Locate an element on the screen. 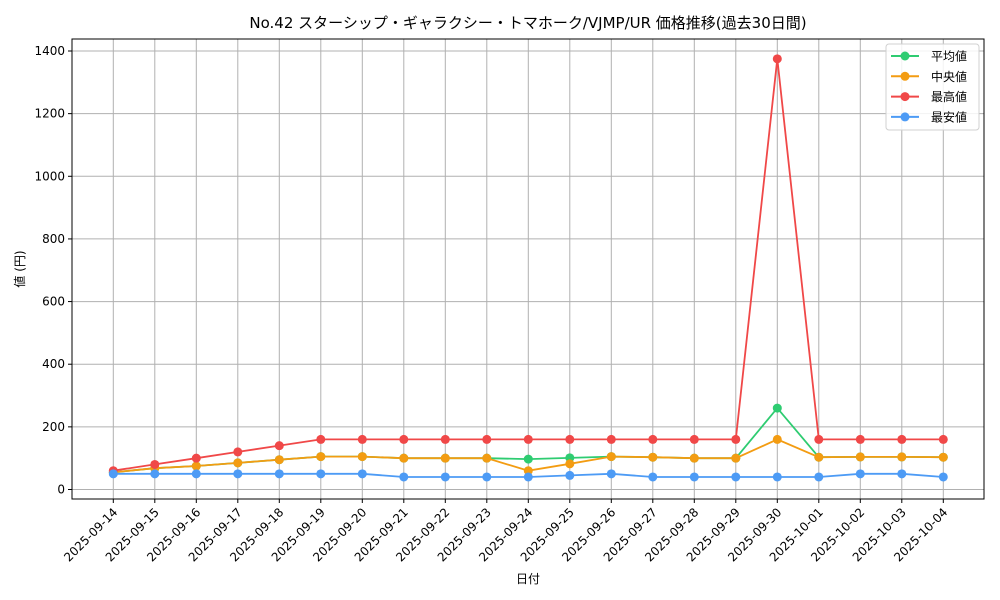 The height and width of the screenshot is (600, 1000). legend-label: 中央値 is located at coordinates (949, 76).